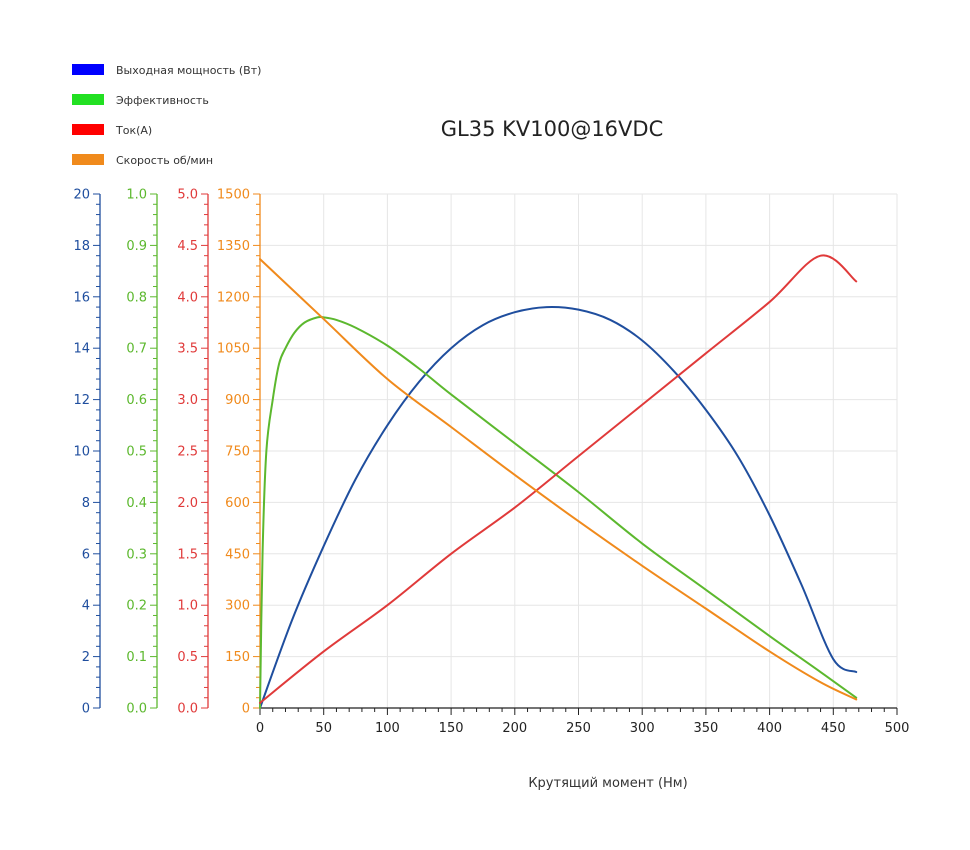  I want to click on y-tick-label: 2.0, so click(187, 503).